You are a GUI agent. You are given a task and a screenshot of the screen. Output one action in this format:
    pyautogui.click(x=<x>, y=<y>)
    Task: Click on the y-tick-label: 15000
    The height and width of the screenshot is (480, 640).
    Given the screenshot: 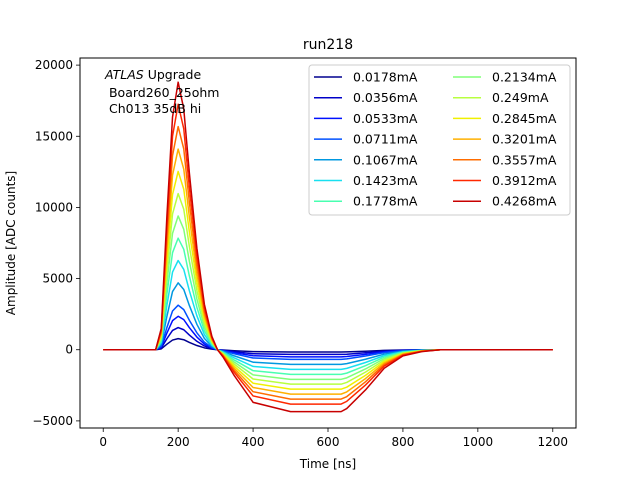 What is the action you would take?
    pyautogui.click(x=54, y=136)
    